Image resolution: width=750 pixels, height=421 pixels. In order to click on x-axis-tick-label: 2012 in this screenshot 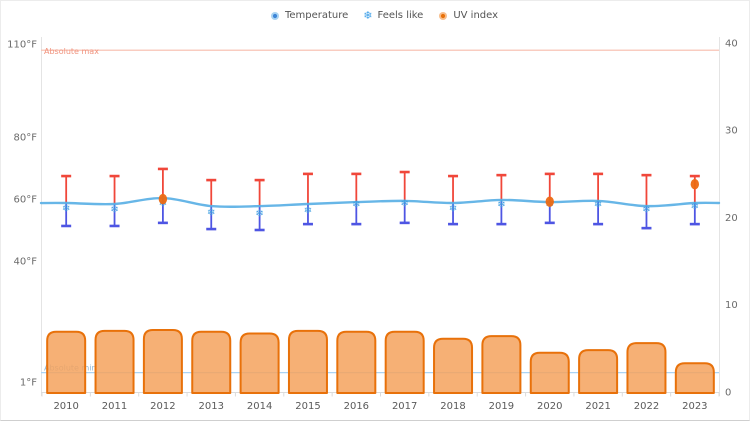, I will do `click(162, 406)`.